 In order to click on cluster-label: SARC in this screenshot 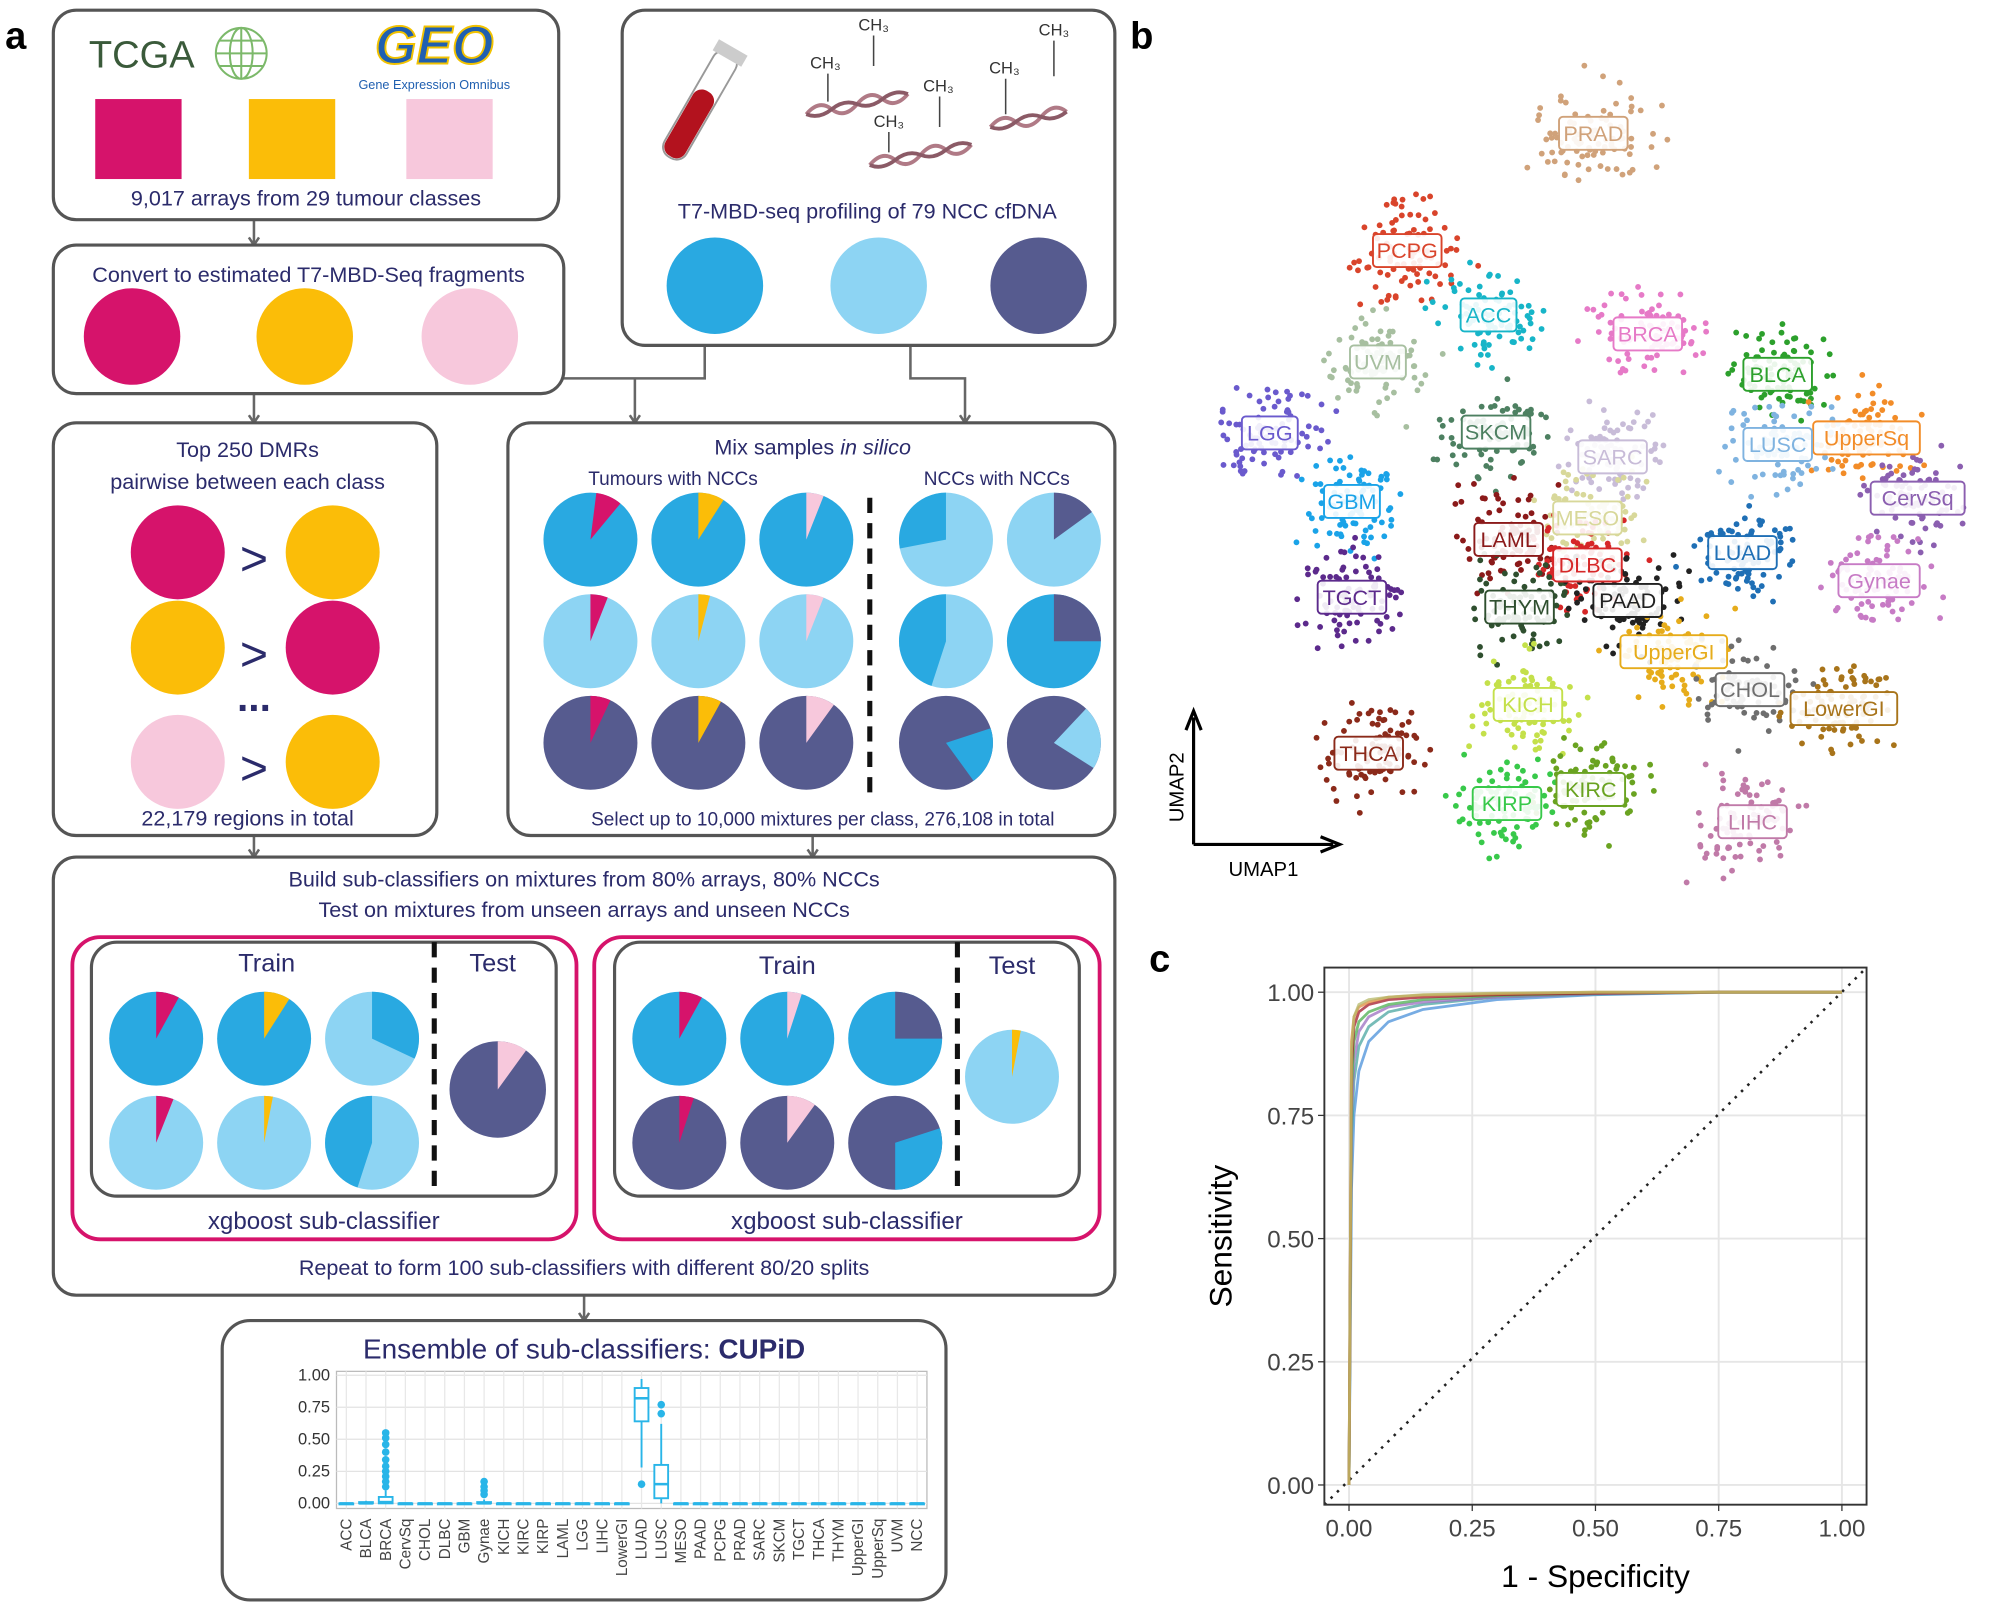, I will do `click(1612, 457)`.